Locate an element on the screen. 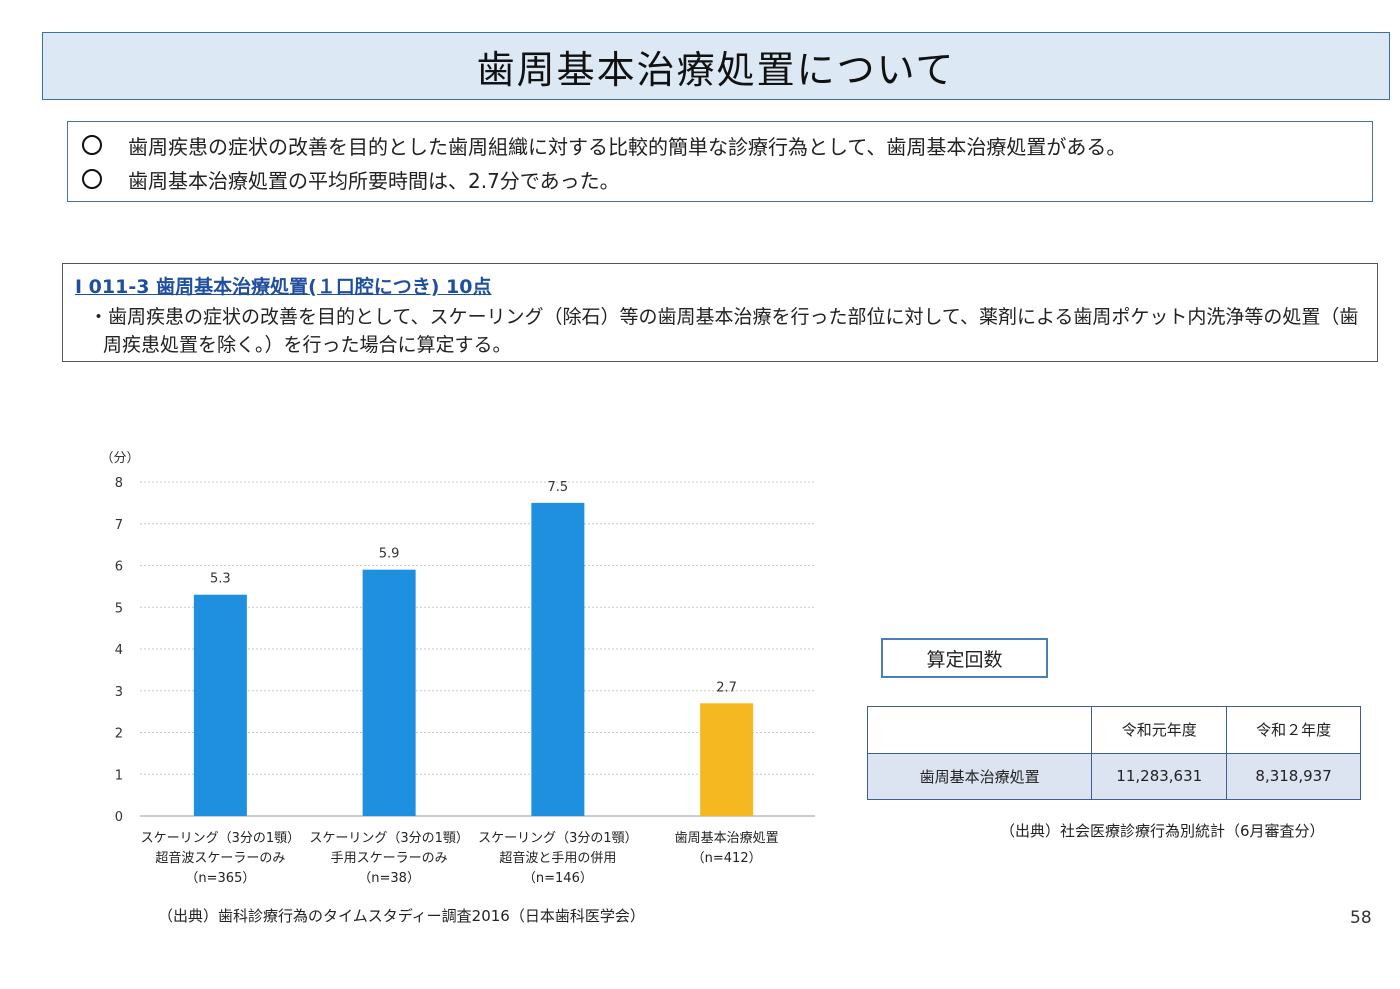 Image resolution: width=1400 pixels, height=989 pixels. x-category-label: 手用スケーラーのみ is located at coordinates (389, 858).